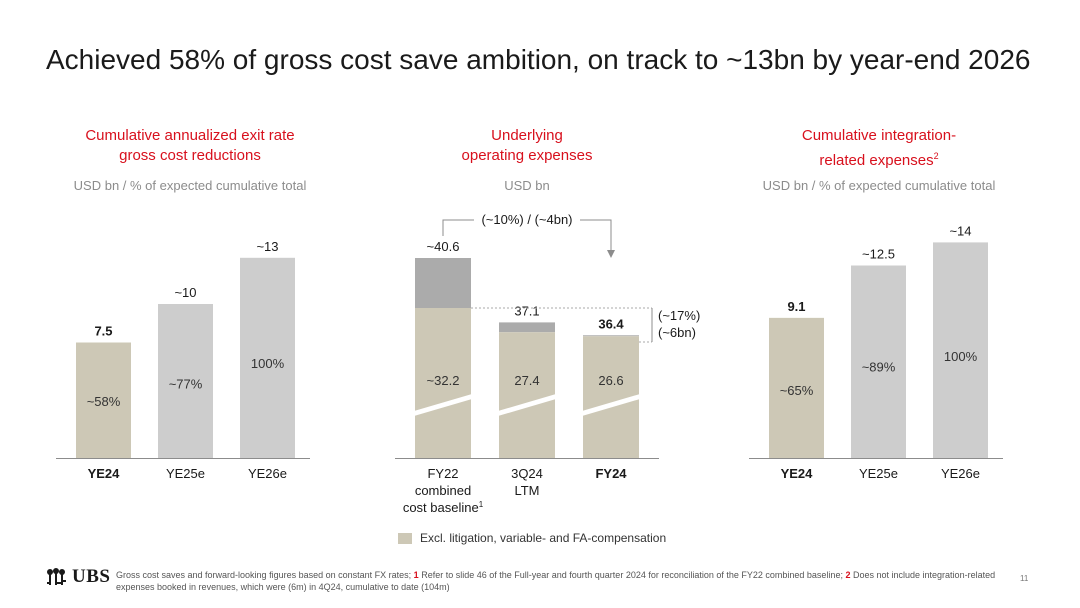 Image resolution: width=1080 pixels, height=608 pixels. I want to click on middle-total-label-2: 36.4, so click(611, 323).